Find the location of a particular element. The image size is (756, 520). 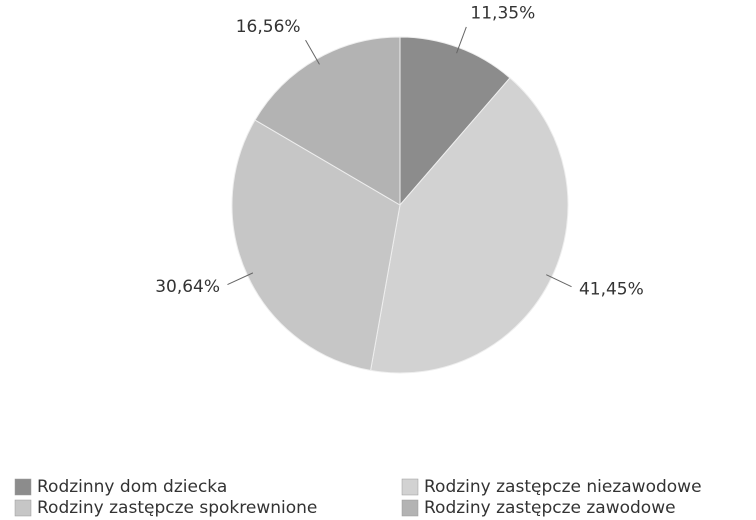

data-label: 41,45% is located at coordinates (611, 289).